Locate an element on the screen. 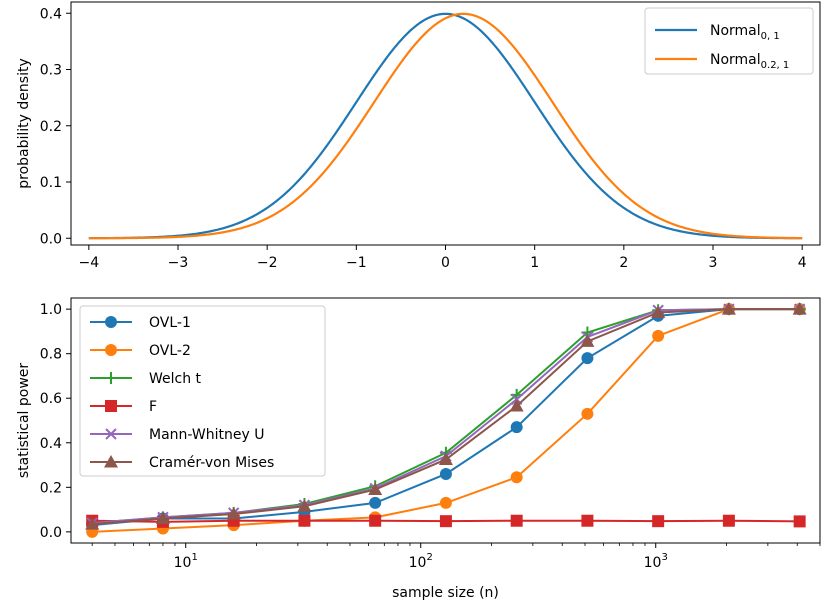 The width and height of the screenshot is (822, 607). legend-label-4: Mann-Whitney U is located at coordinates (206, 435).